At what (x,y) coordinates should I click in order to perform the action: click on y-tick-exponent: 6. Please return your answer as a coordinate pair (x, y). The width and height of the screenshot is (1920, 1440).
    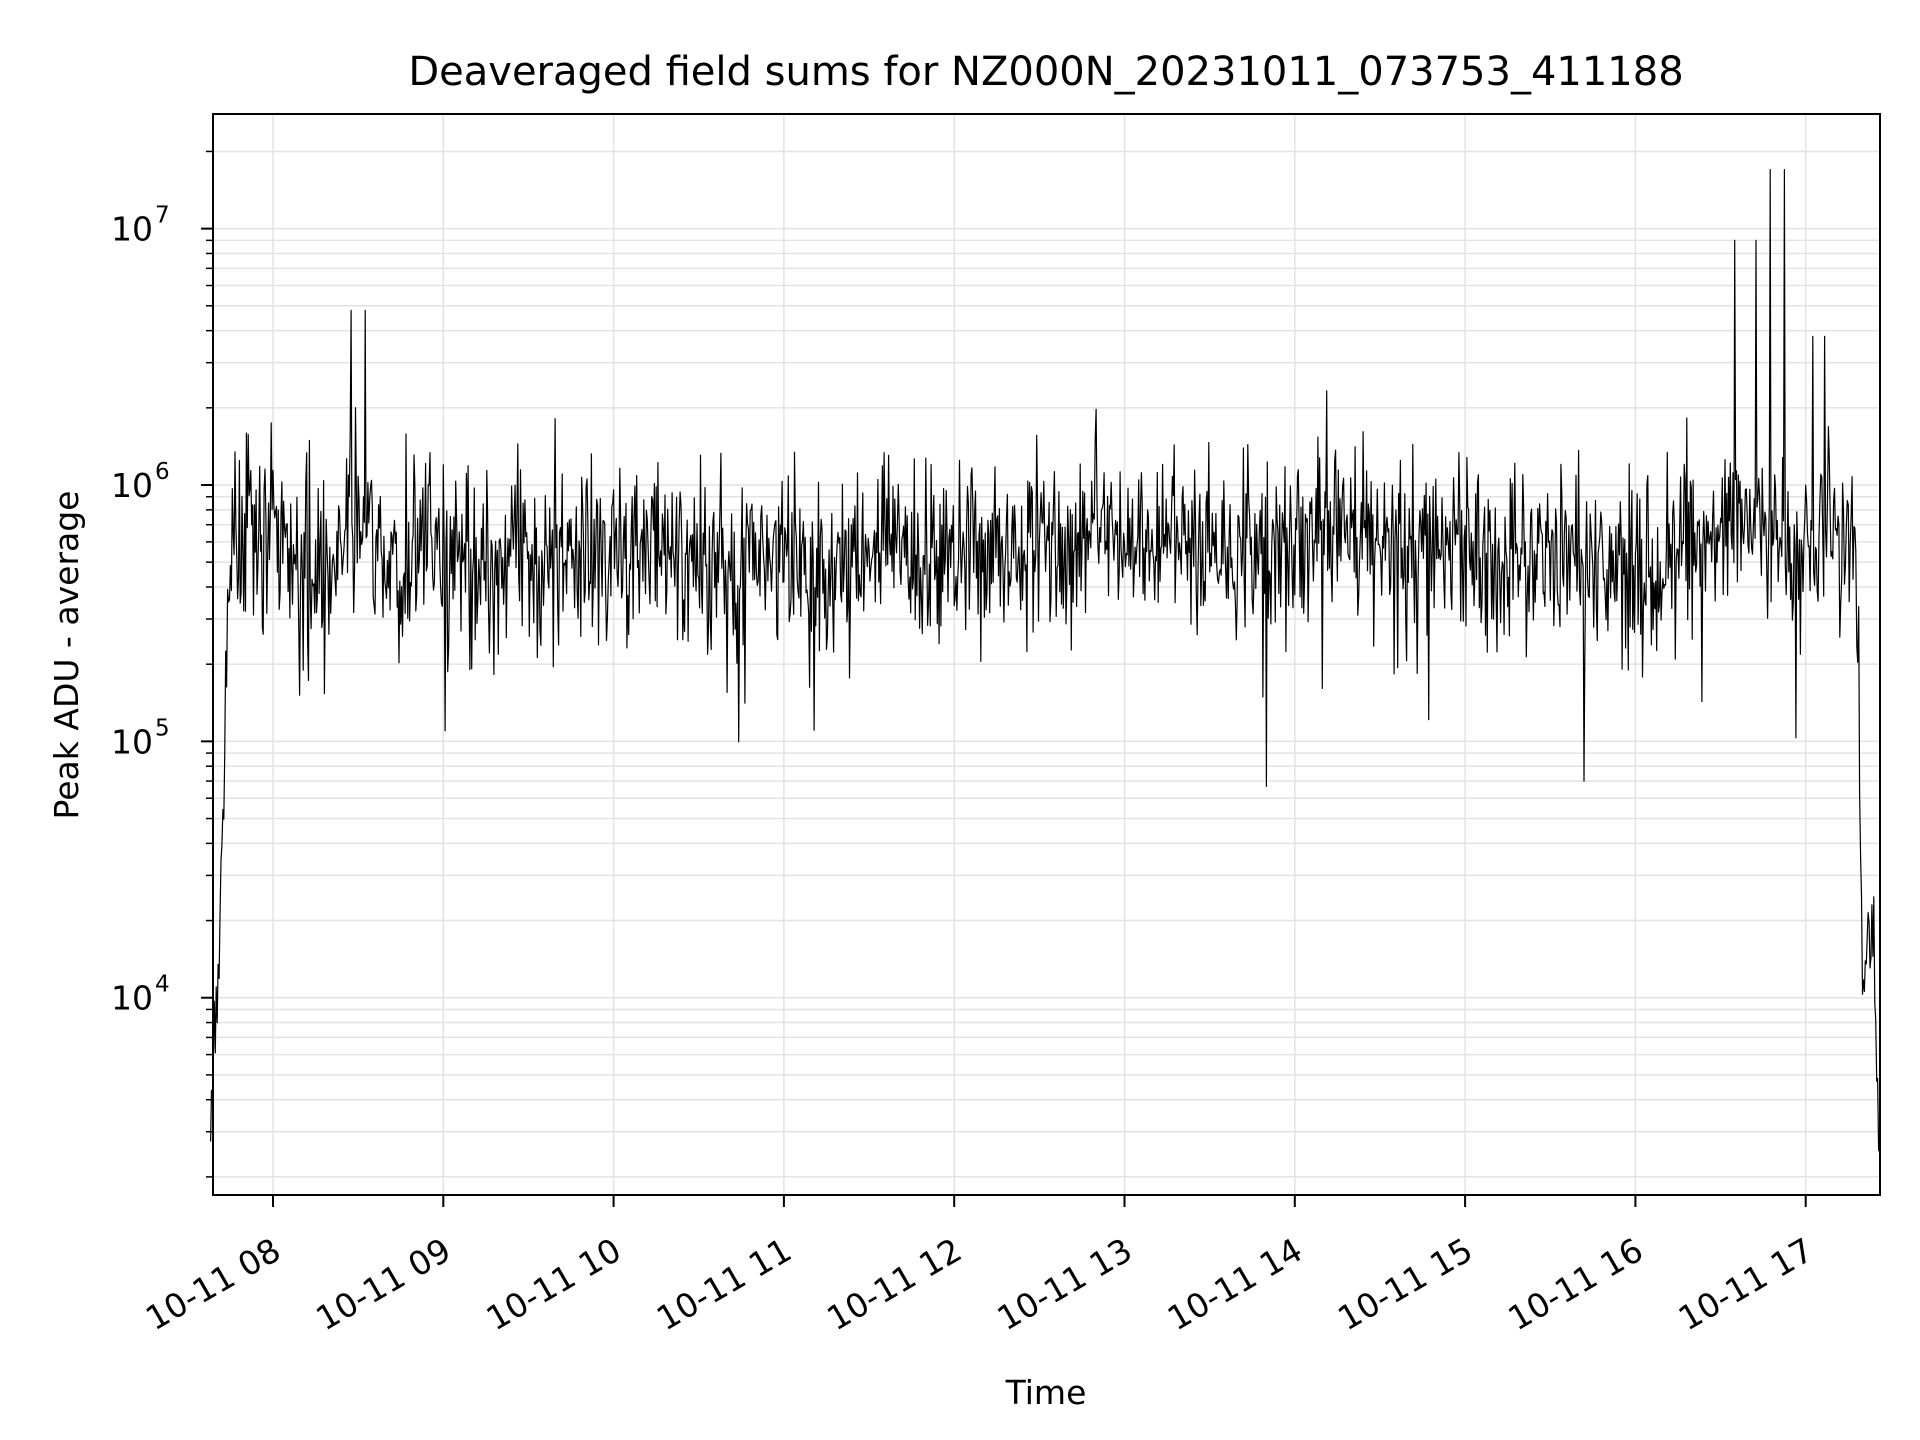
    Looking at the image, I should click on (162, 472).